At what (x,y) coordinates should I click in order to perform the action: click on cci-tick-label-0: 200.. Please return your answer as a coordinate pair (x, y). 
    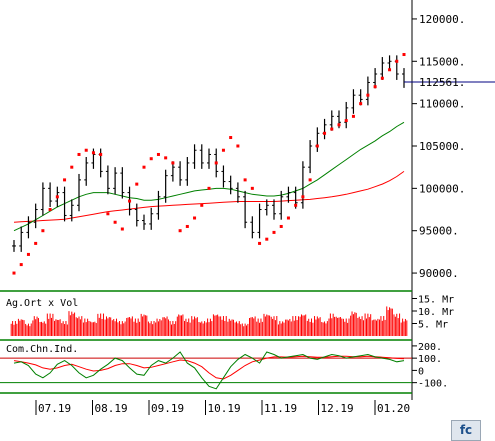
    Looking at the image, I should click on (430, 347).